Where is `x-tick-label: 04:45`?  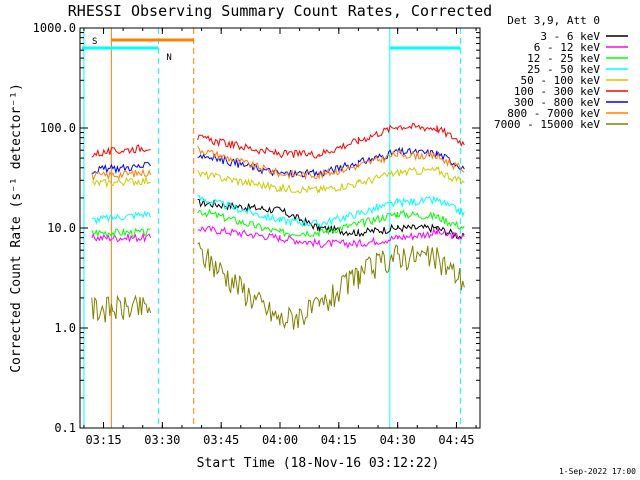 x-tick-label: 04:45 is located at coordinates (456, 440).